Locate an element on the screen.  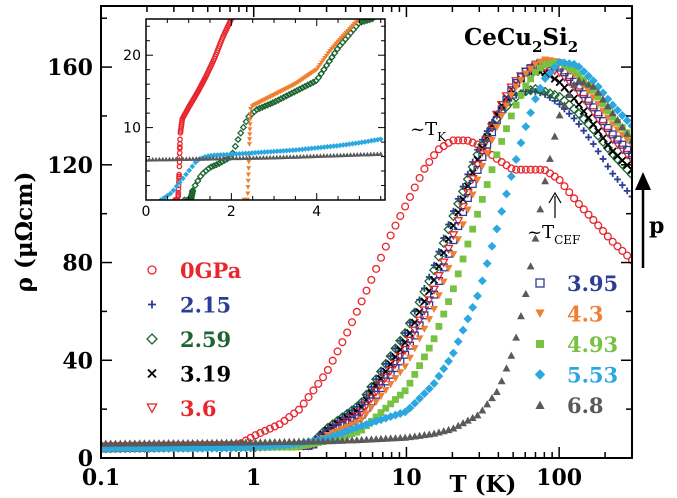
legend-item-2-15: 2.15 is located at coordinates (189, 305).